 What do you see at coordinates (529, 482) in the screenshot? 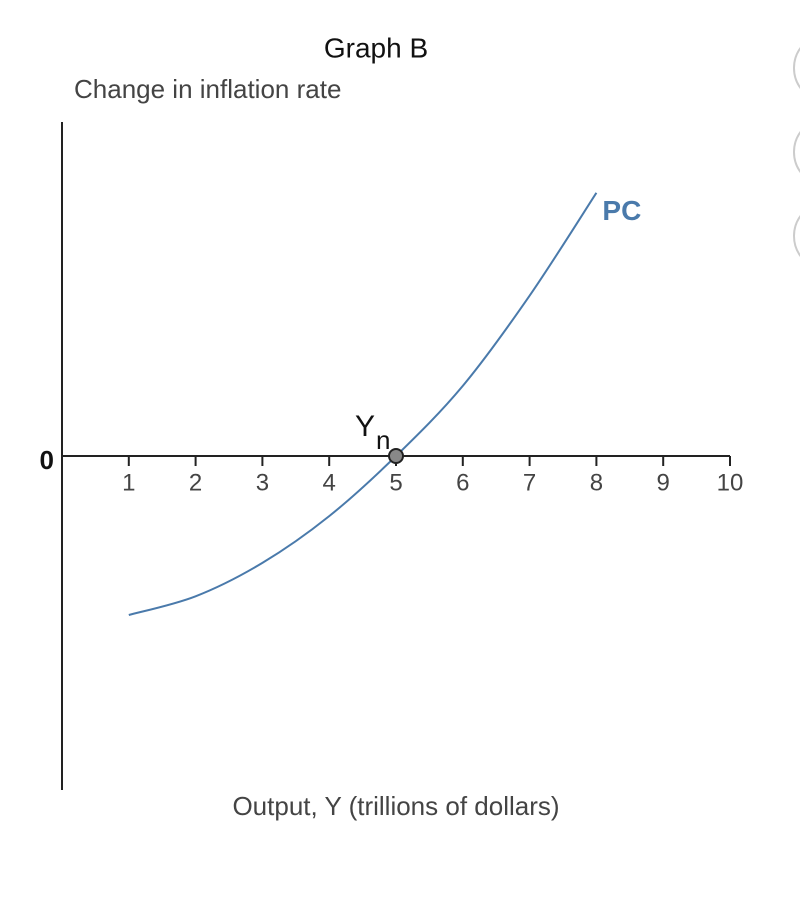
I see `x-tick-label: 7` at bounding box center [529, 482].